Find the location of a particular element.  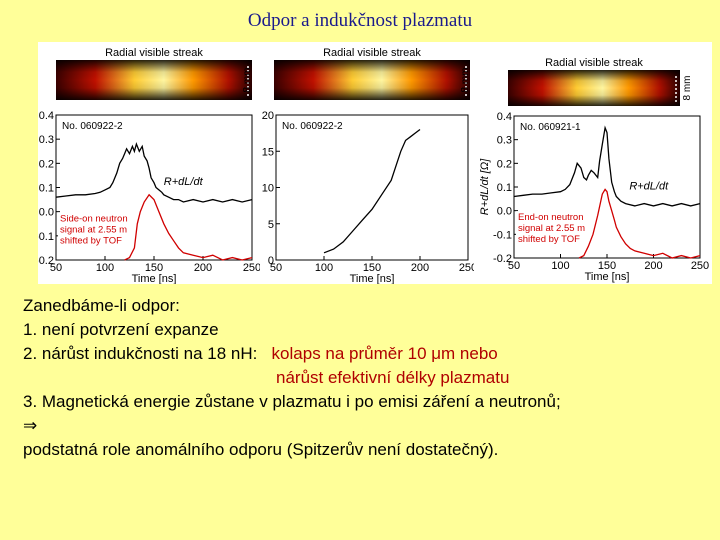

shot-number: No. 060921-1 is located at coordinates (550, 127).